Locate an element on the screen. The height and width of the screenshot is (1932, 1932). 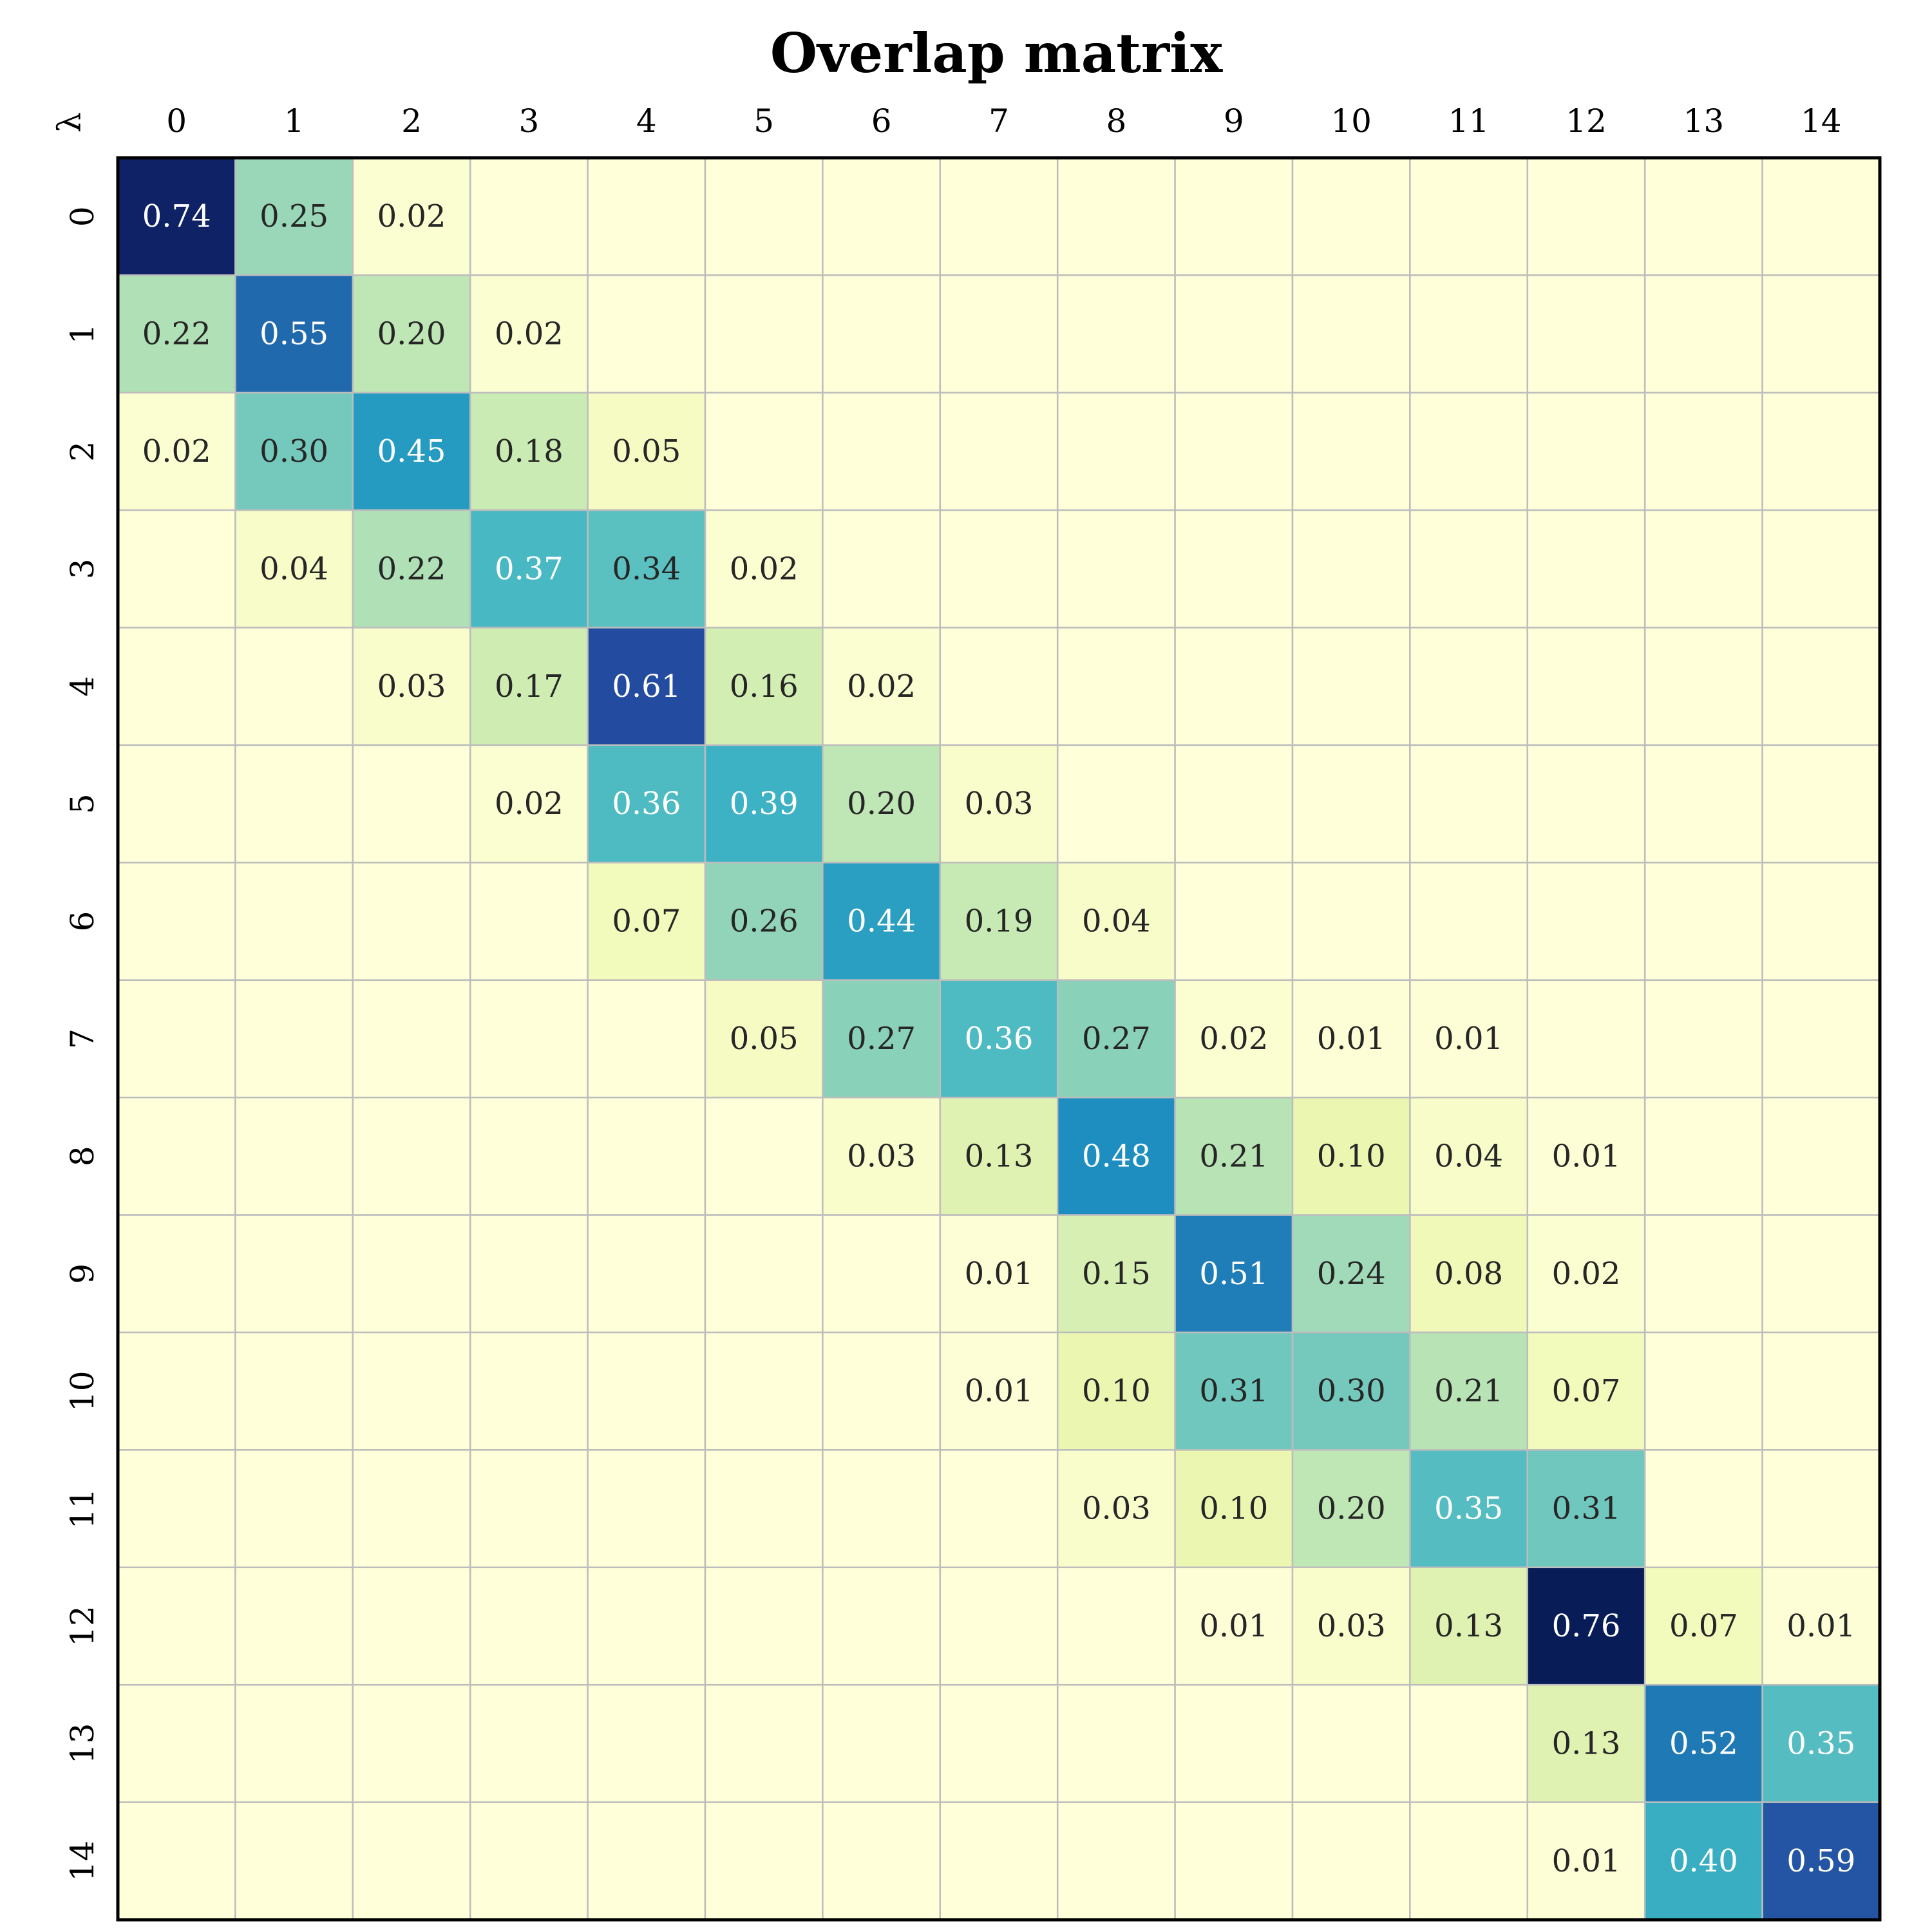
heatmap-cell-r14-c12 is located at coordinates (1586, 1861).